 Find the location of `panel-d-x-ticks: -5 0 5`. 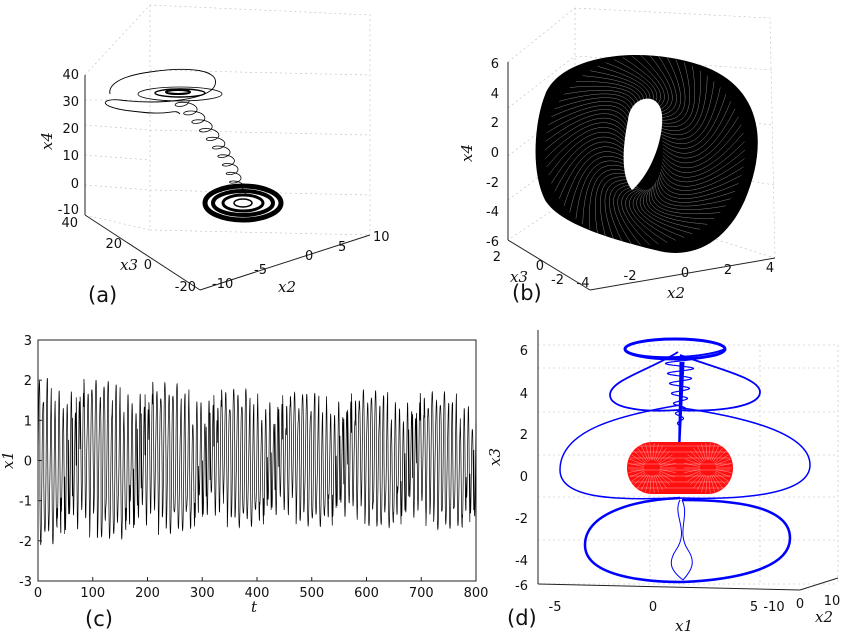

panel-d-x-ticks: -5 0 5 is located at coordinates (654, 607).